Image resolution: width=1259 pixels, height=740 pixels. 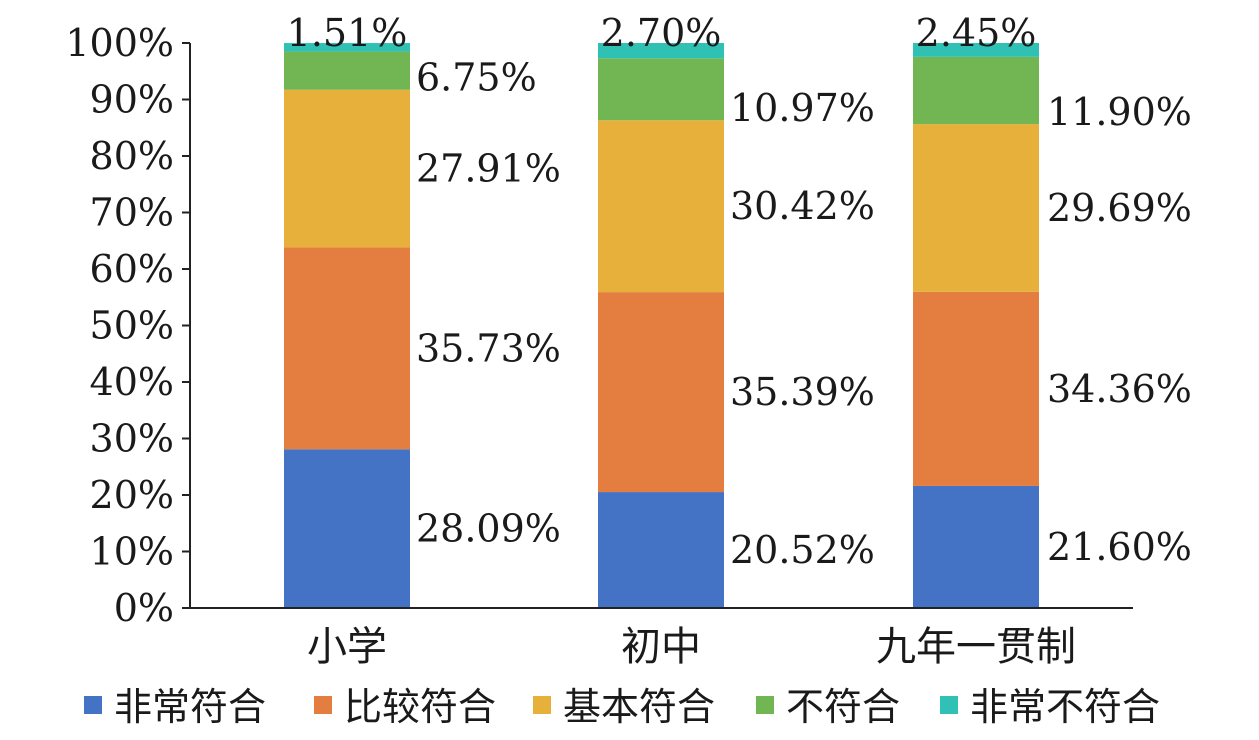 What do you see at coordinates (1119, 112) in the screenshot?
I see `data-label: 11.90%` at bounding box center [1119, 112].